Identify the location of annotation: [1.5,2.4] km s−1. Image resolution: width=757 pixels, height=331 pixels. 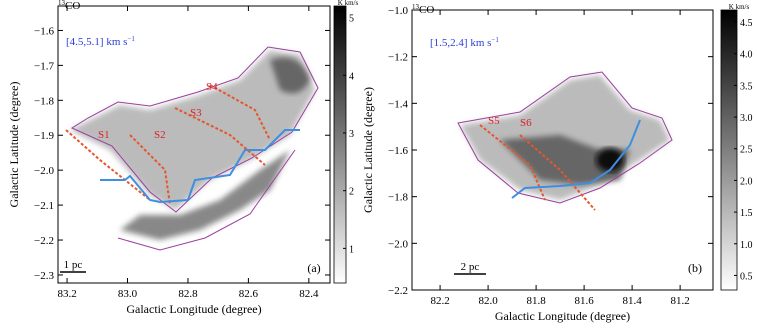
(464, 42).